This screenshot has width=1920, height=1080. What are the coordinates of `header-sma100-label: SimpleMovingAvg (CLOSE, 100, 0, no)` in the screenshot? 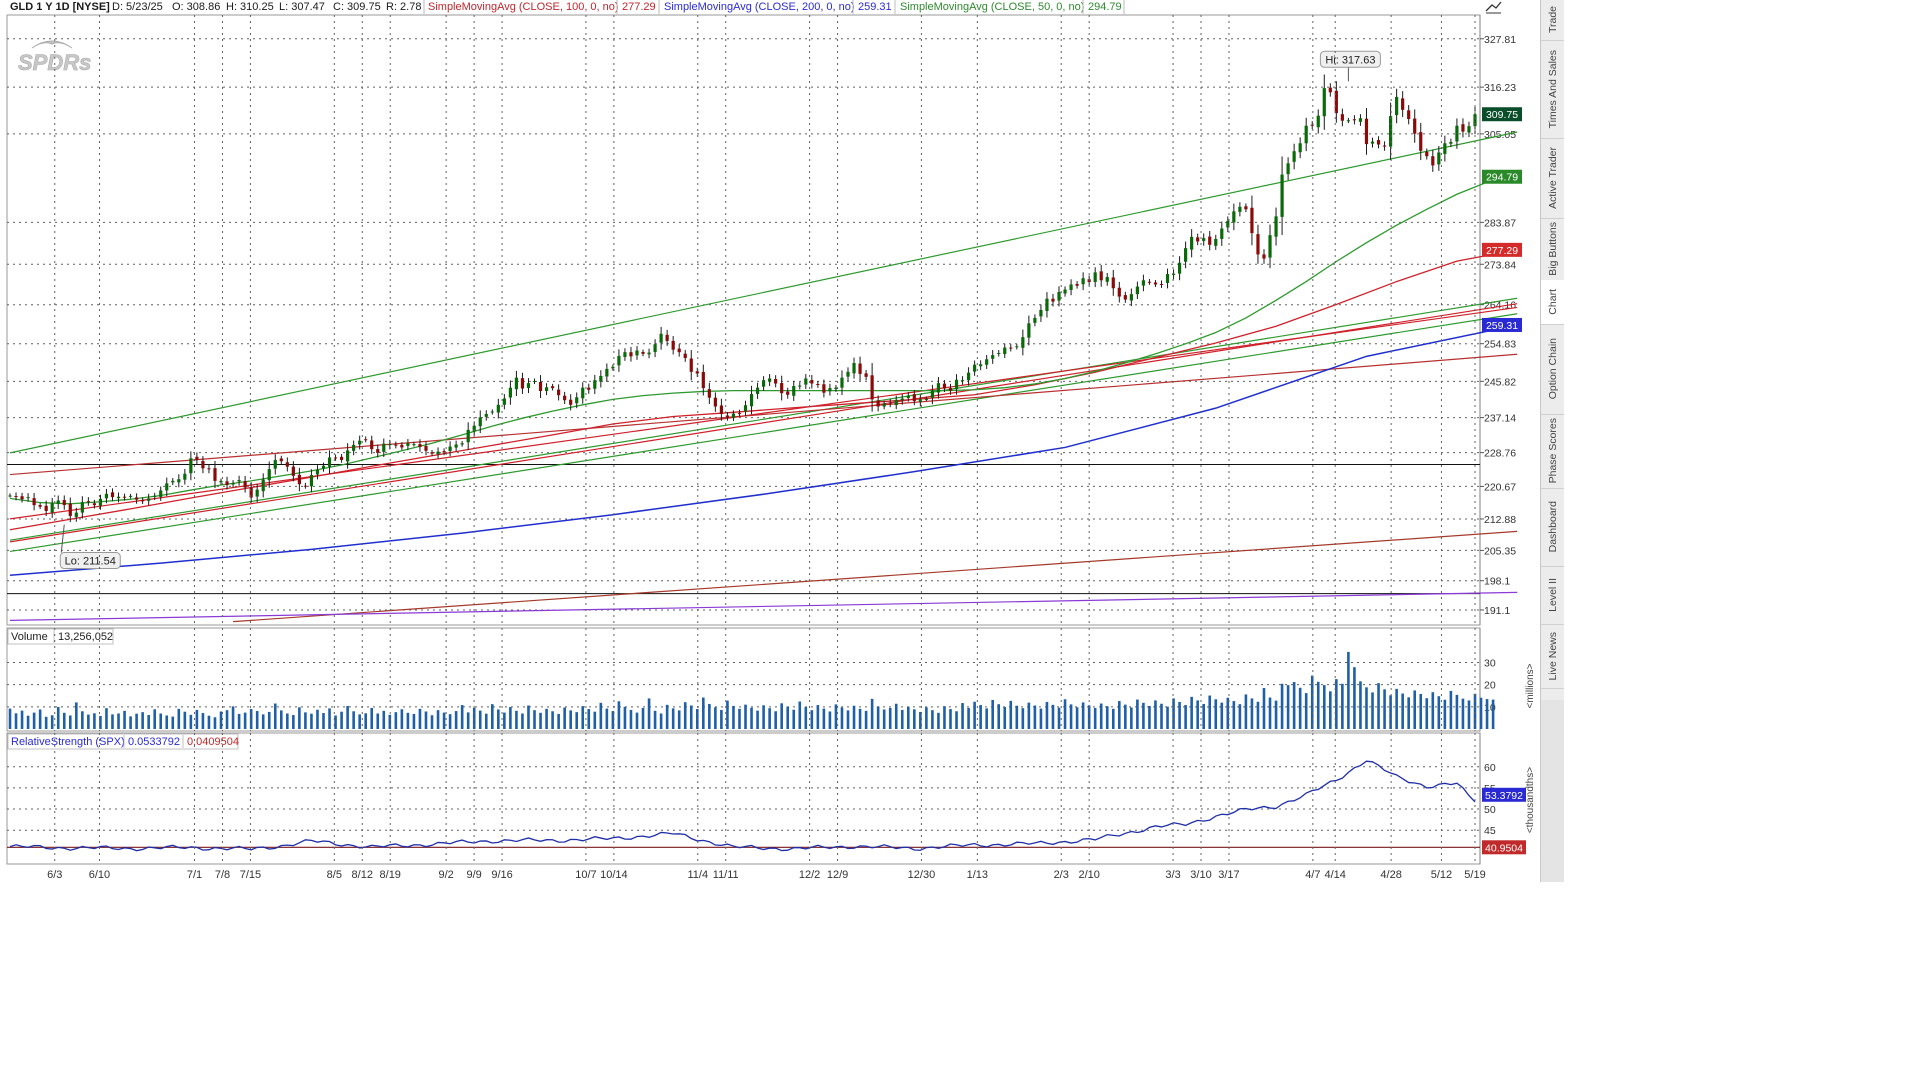 It's located at (523, 7).